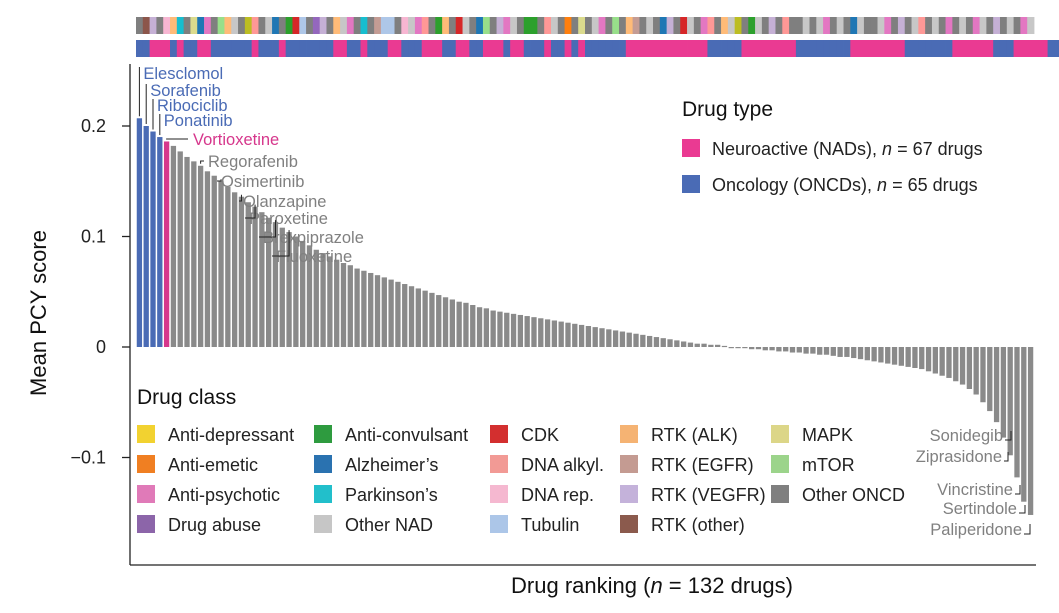 The width and height of the screenshot is (1059, 613). I want to click on bar-label: Ziprasidone, so click(959, 457).